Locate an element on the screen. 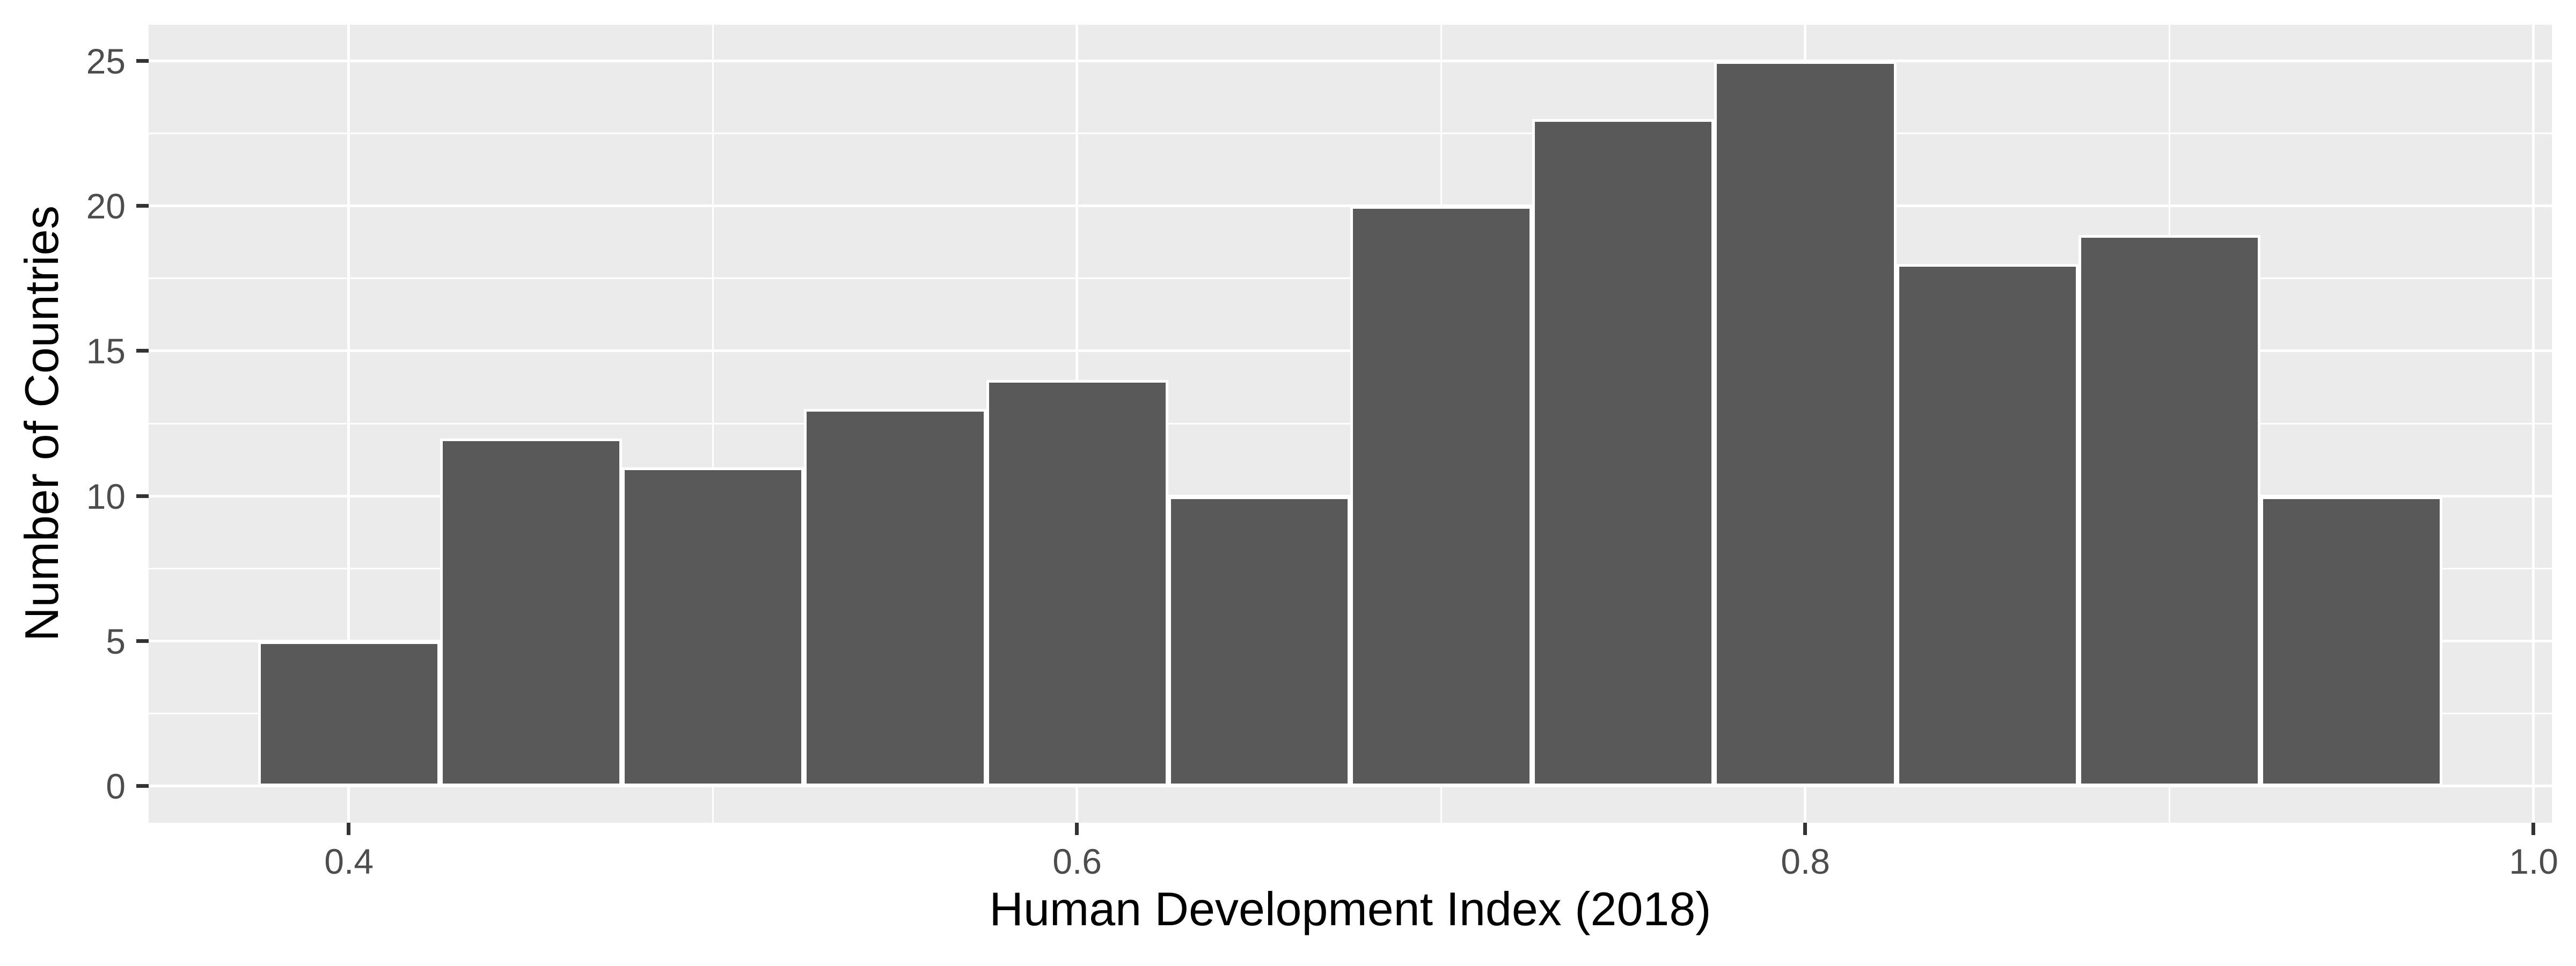 The image size is (2576, 966). y-tick-label: 0 is located at coordinates (116, 786).